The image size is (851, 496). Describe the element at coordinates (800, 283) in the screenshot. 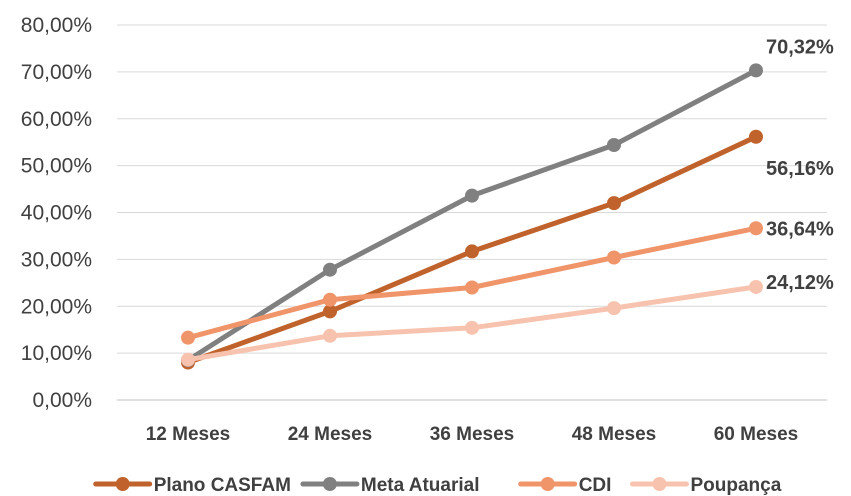

I see `data-label: 24,12%` at that location.